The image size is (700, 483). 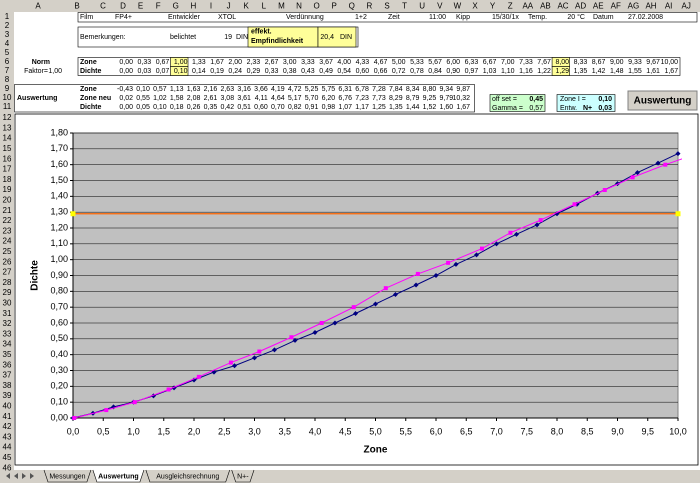 What do you see at coordinates (7, 43) in the screenshot?
I see `row-number: 4` at bounding box center [7, 43].